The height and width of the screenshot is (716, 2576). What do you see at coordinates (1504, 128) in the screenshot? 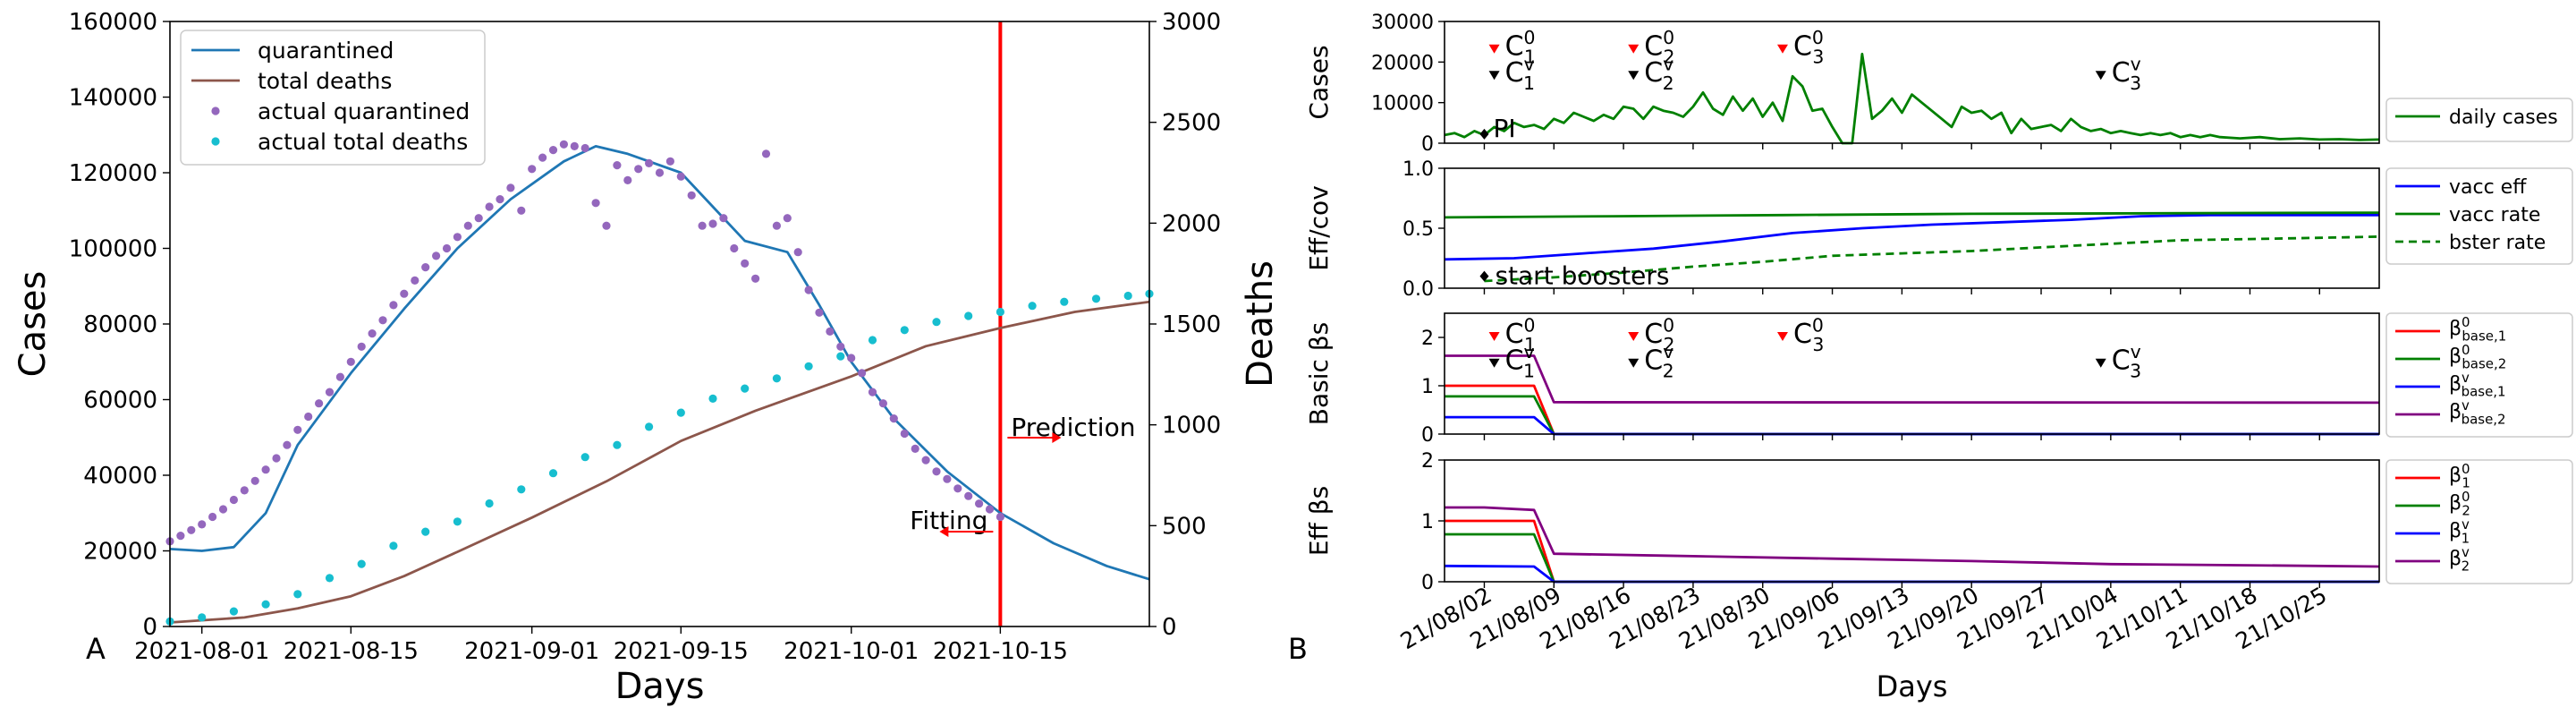
I see `pi-label: PI` at bounding box center [1504, 128].